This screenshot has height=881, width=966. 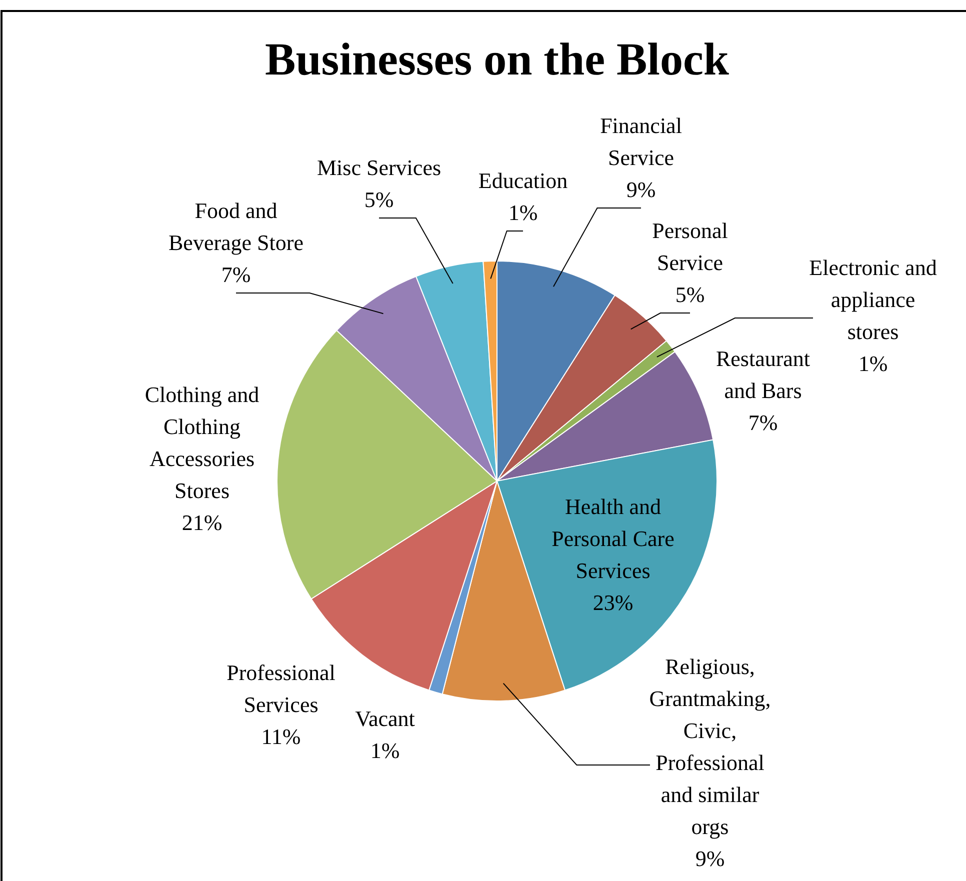 What do you see at coordinates (236, 227) in the screenshot?
I see `slice-label: Food and Beverage Store` at bounding box center [236, 227].